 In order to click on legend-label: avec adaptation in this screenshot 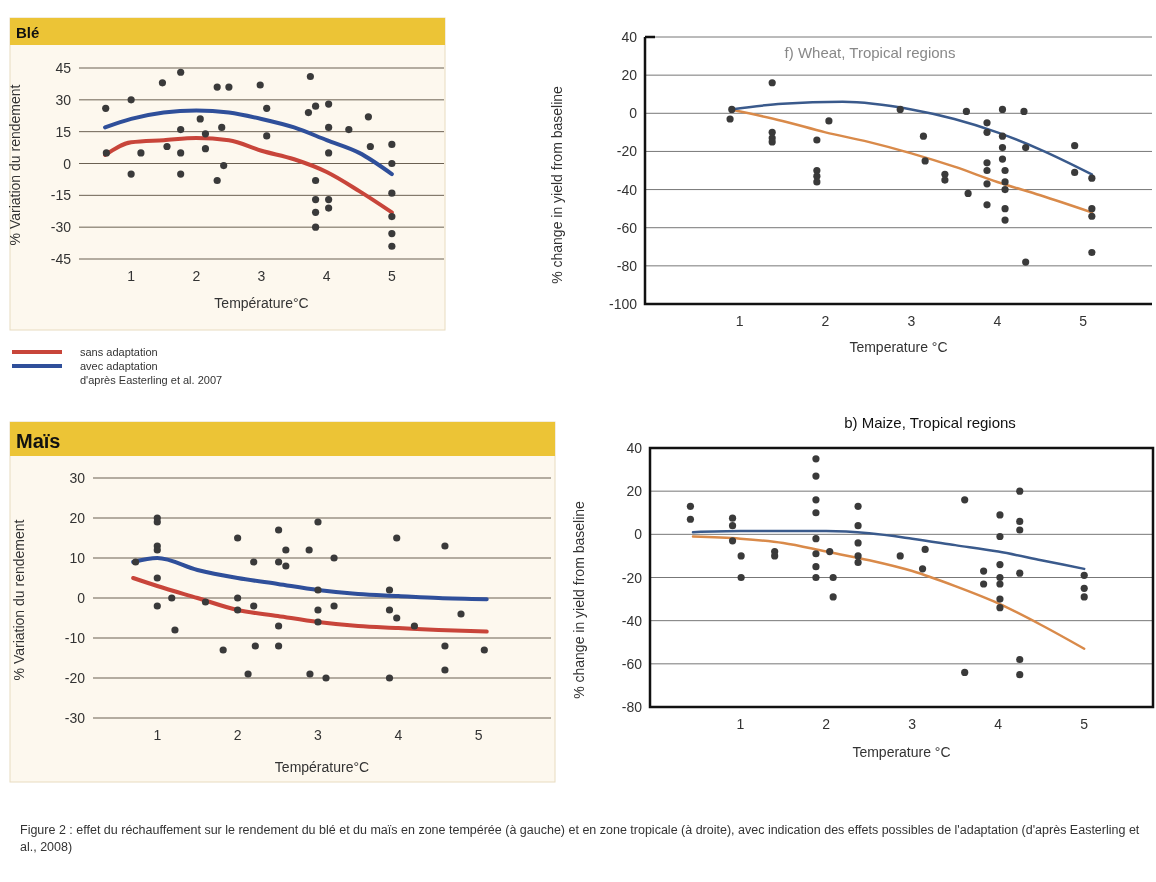, I will do `click(119, 366)`.